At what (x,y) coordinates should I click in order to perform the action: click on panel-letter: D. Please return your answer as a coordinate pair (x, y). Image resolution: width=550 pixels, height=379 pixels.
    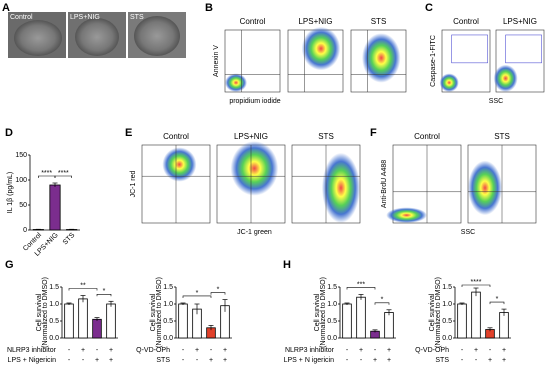
    Looking at the image, I should click on (9, 133).